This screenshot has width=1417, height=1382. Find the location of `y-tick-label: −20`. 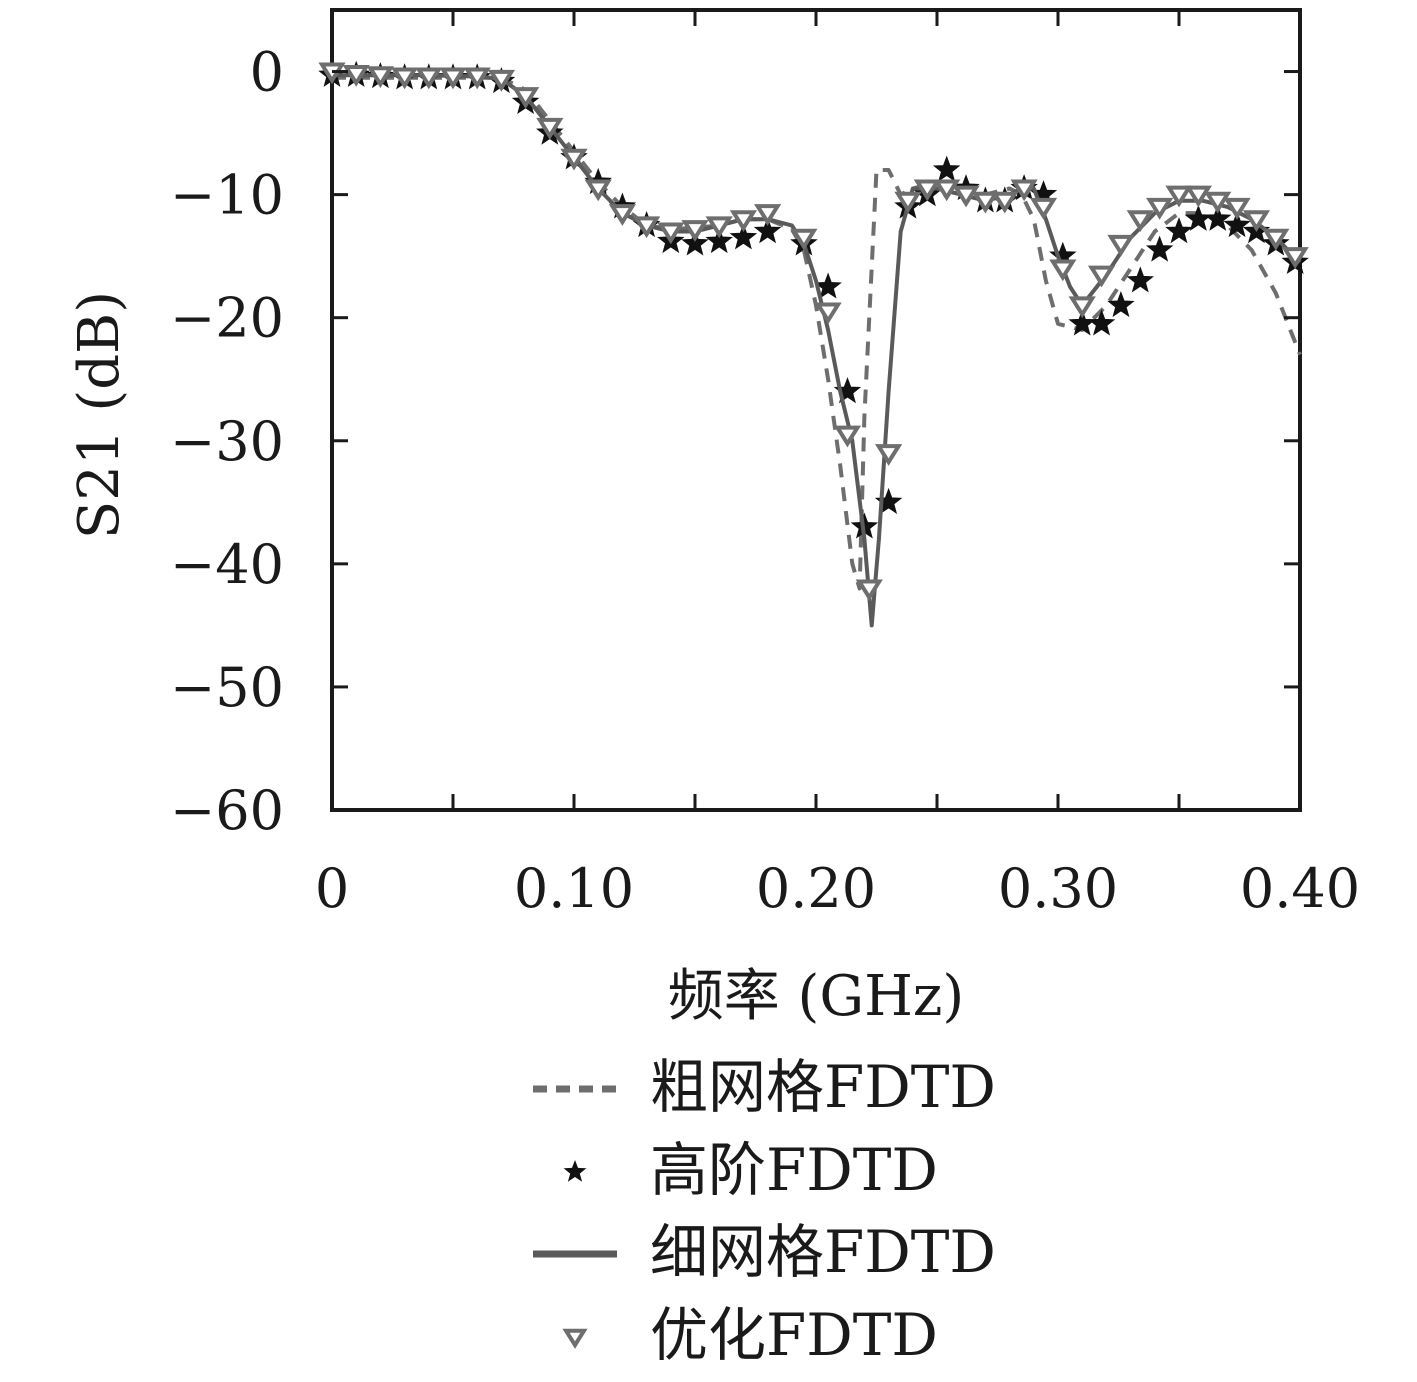

y-tick-label: −20 is located at coordinates (227, 318).